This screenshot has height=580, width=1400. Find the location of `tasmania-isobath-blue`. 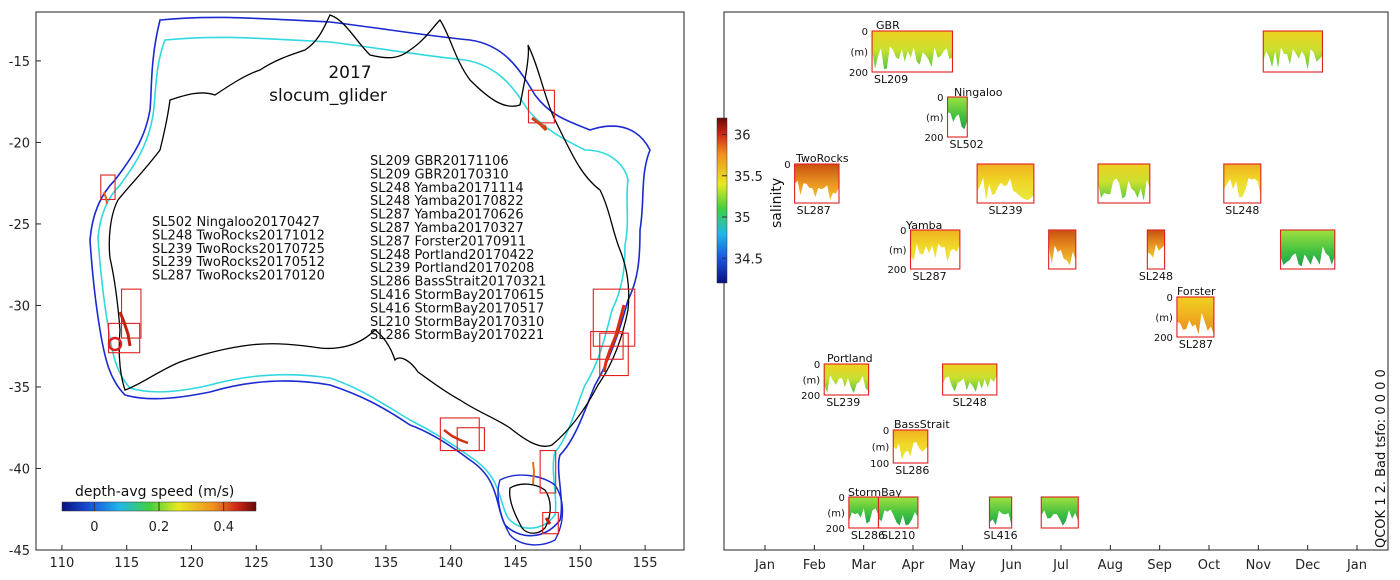

tasmania-isobath-blue is located at coordinates (530, 510).